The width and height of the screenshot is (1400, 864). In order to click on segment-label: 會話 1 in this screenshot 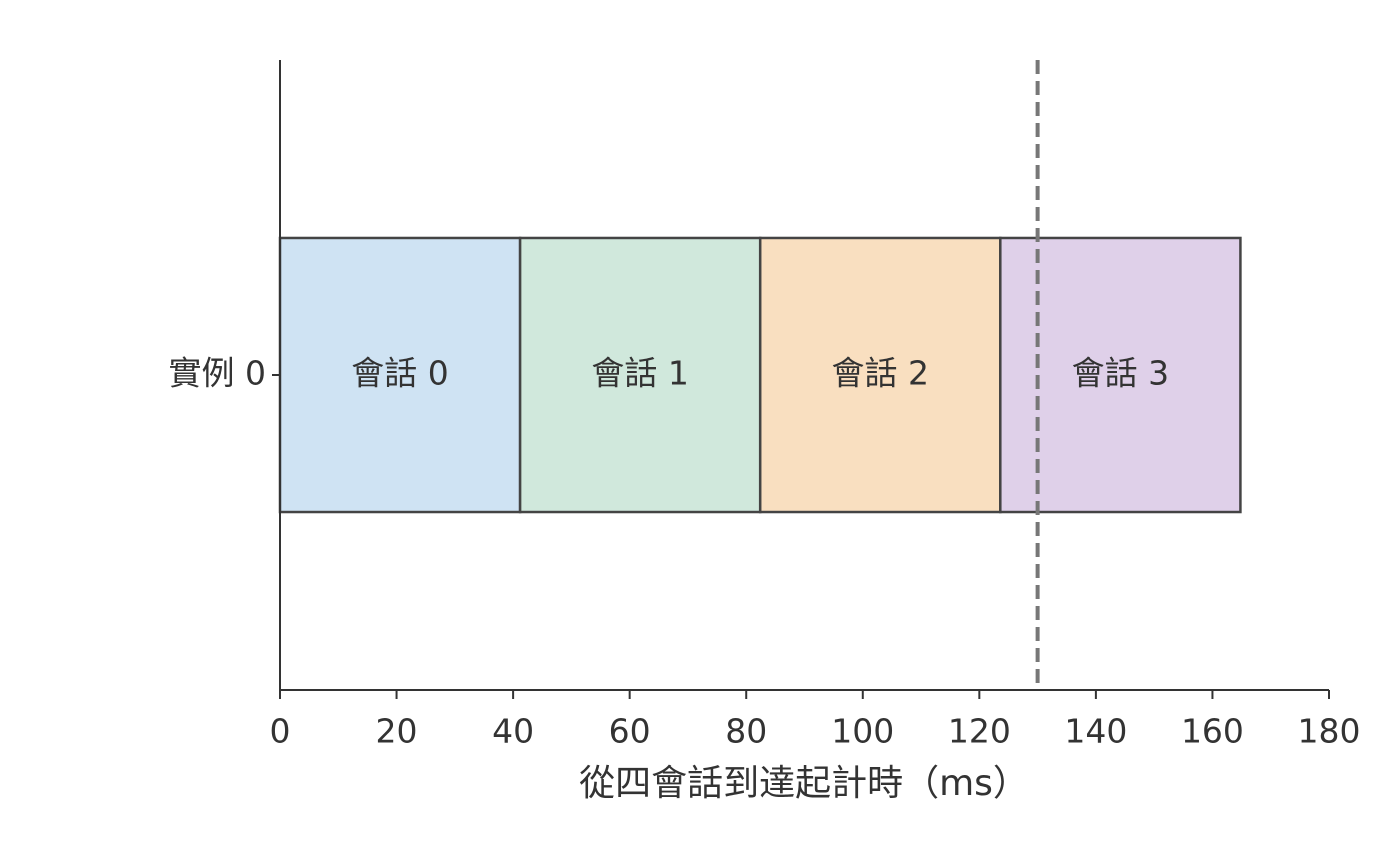, I will do `click(640, 373)`.